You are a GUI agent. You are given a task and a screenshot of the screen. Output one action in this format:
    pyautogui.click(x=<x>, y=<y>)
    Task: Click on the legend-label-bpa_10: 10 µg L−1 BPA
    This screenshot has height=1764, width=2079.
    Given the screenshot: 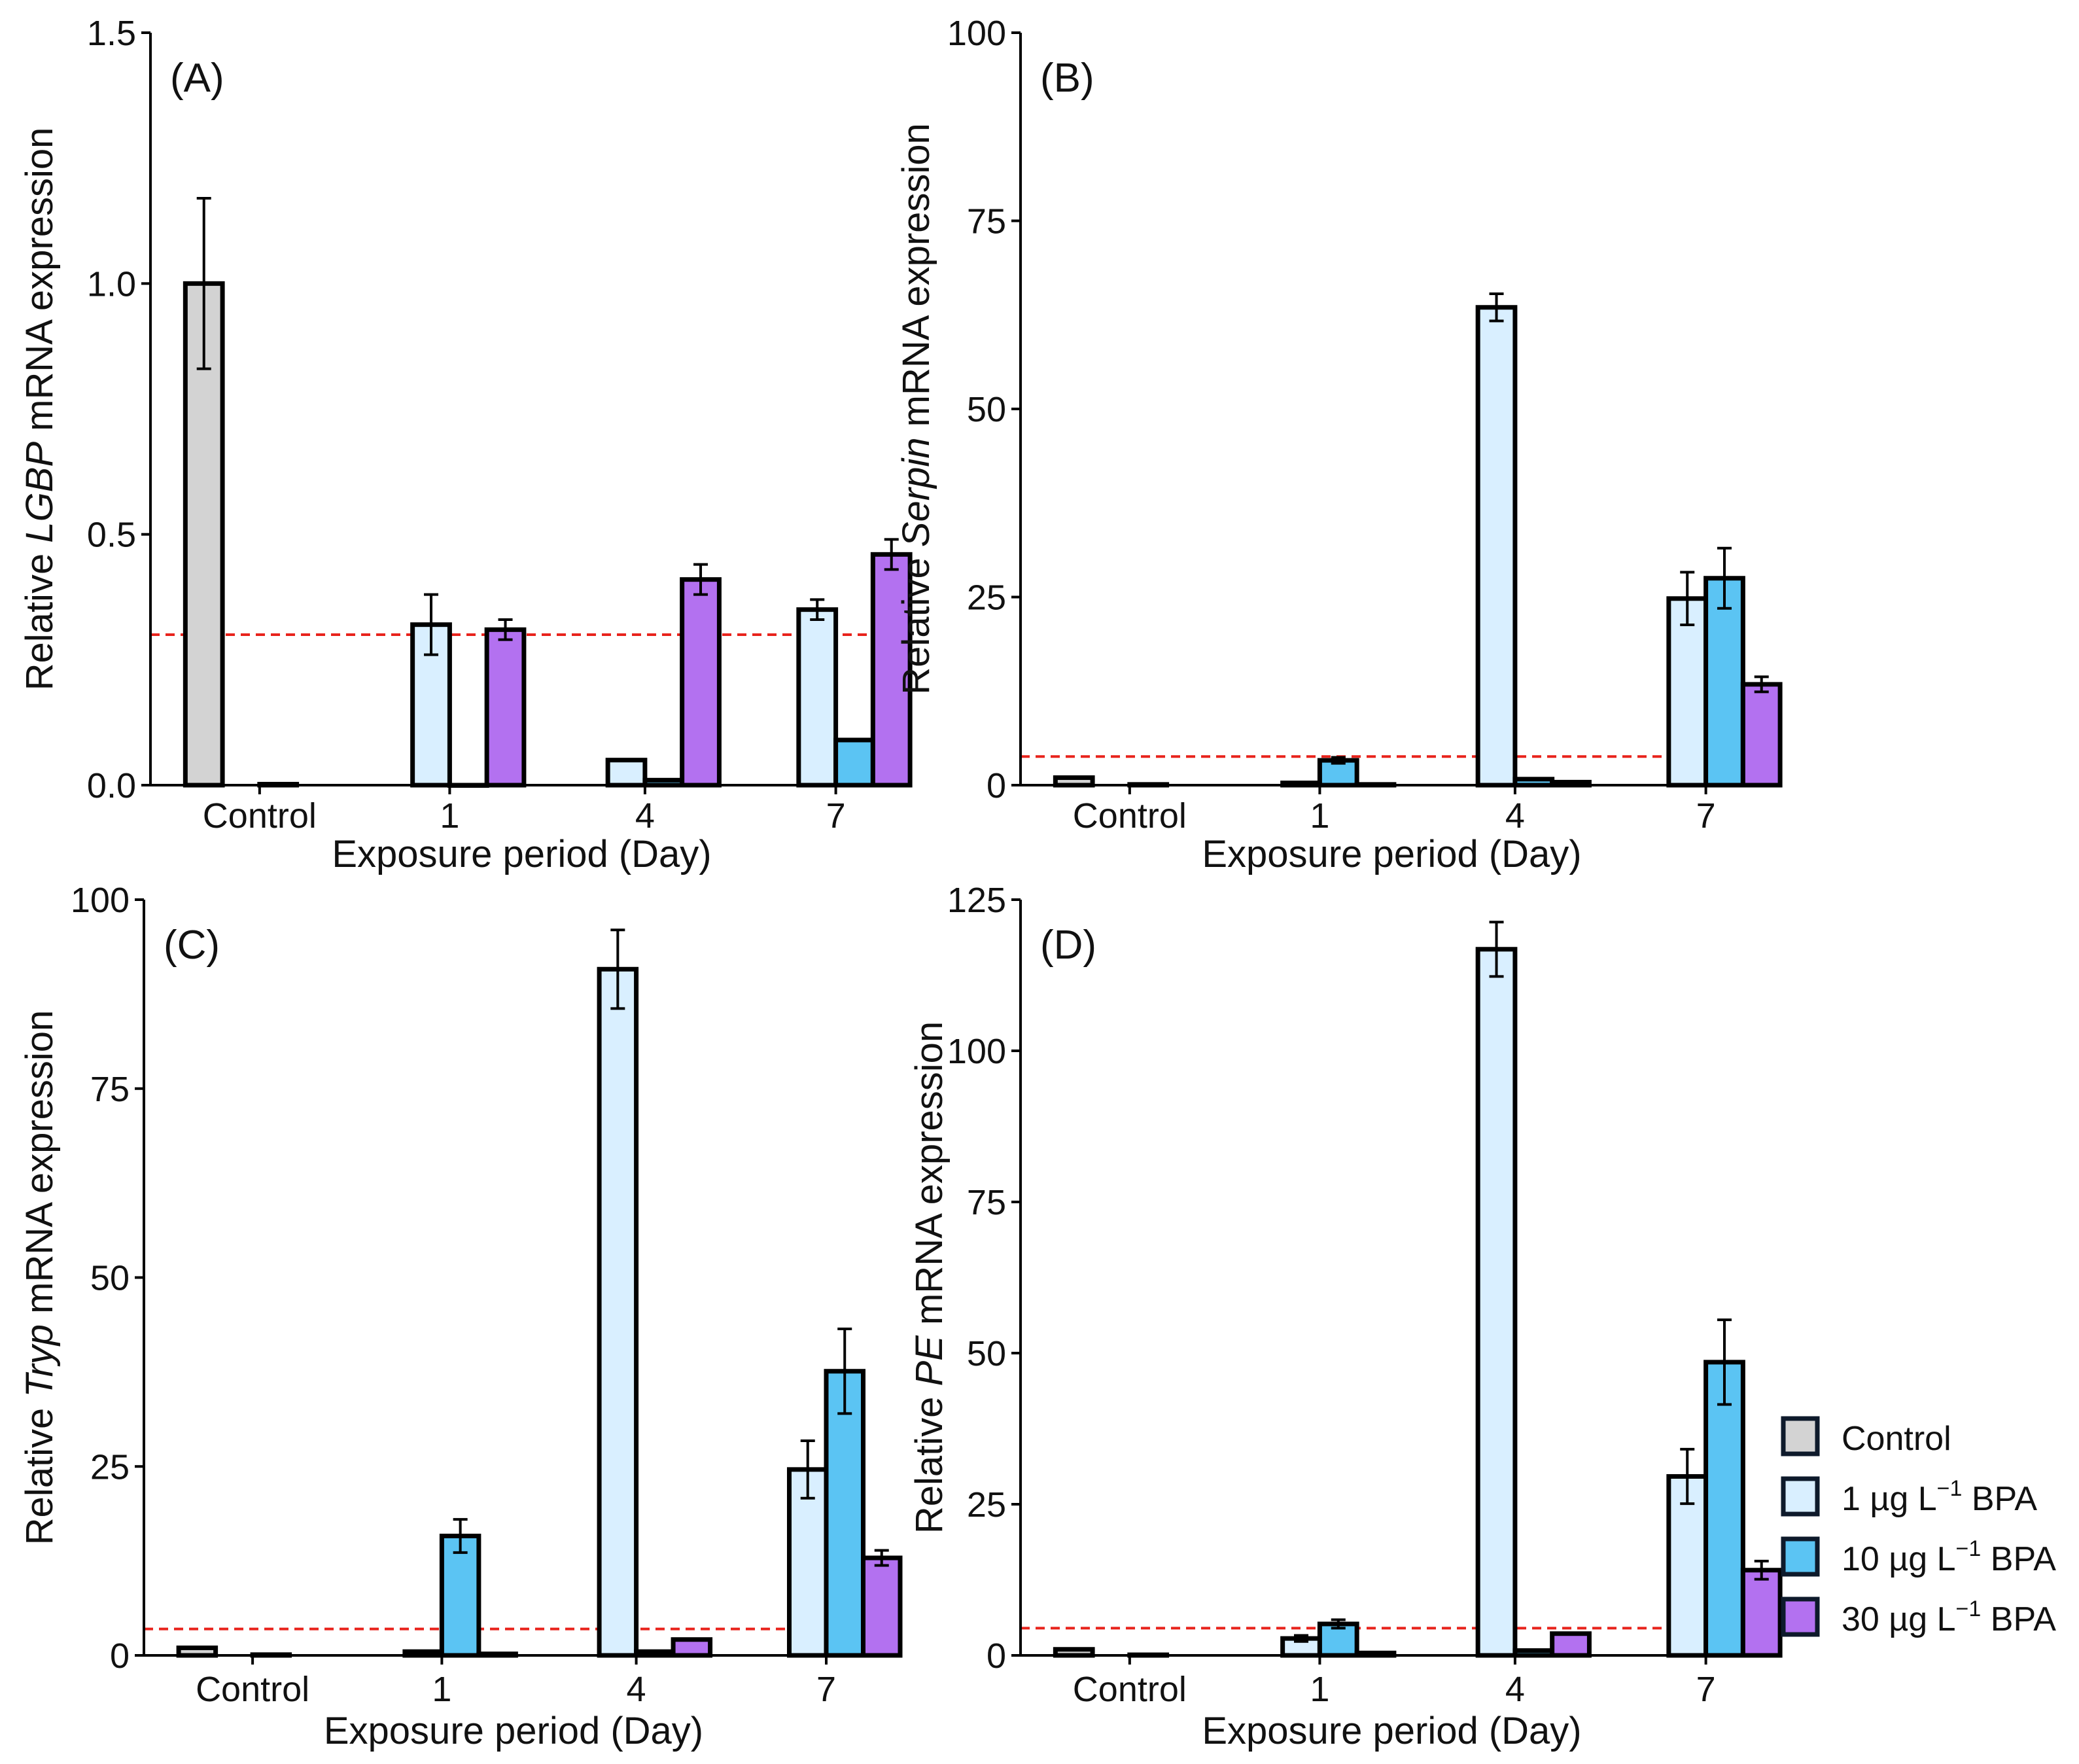 What is the action you would take?
    pyautogui.click(x=1949, y=1557)
    